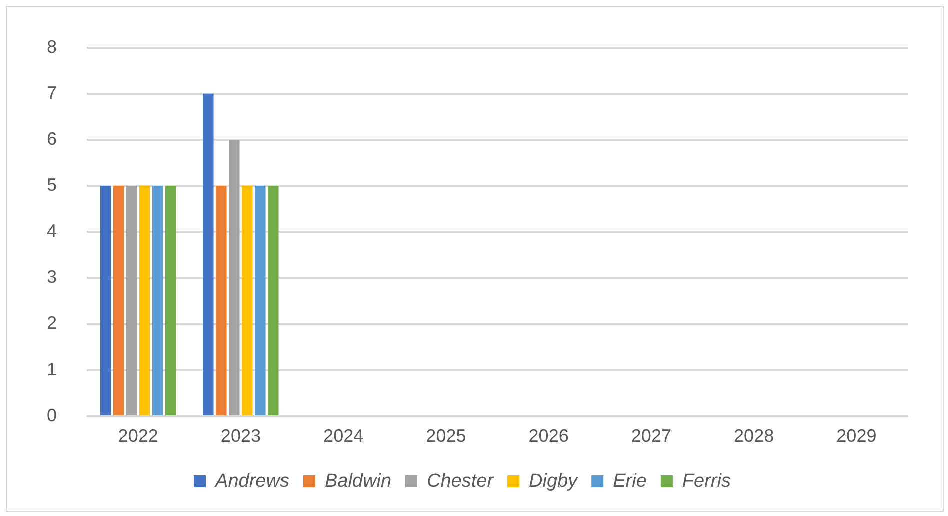 The height and width of the screenshot is (516, 948). What do you see at coordinates (630, 481) in the screenshot?
I see `legend-label: Erie` at bounding box center [630, 481].